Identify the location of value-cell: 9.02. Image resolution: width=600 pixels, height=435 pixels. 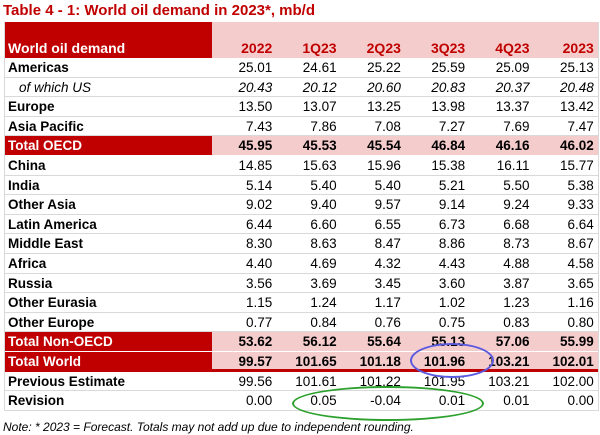
(259, 205).